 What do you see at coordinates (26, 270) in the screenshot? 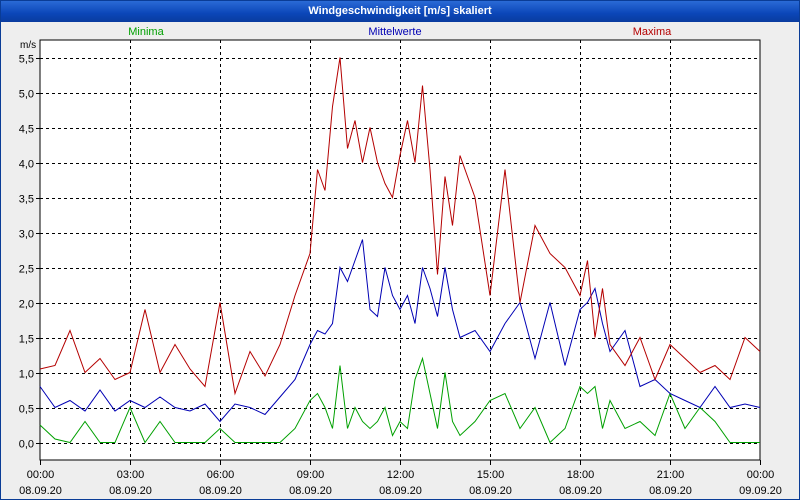
I see `y-tick-label: 2,5` at bounding box center [26, 270].